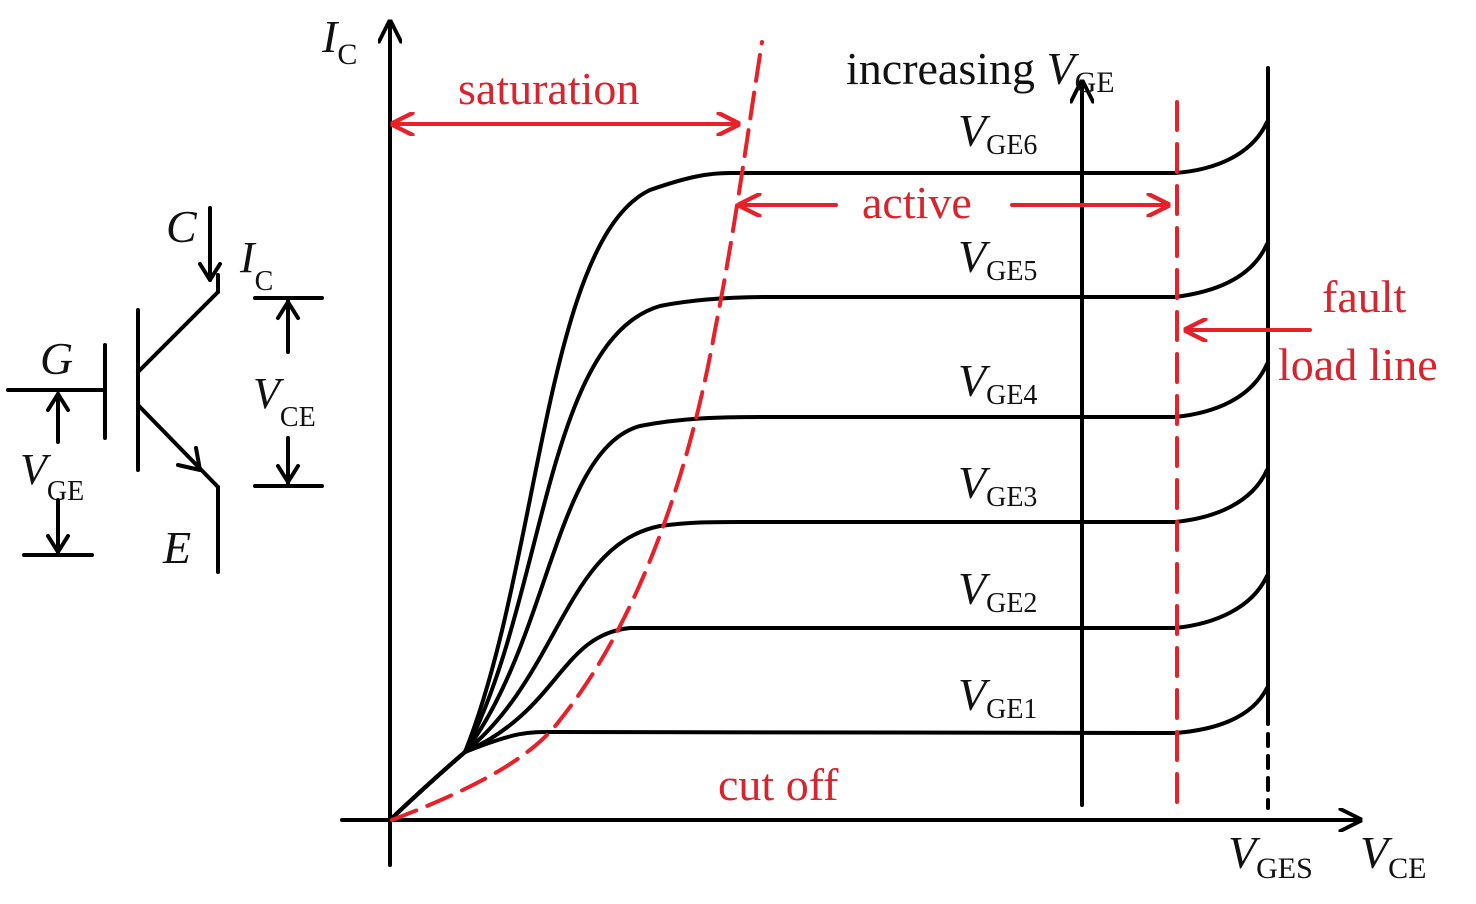 The width and height of the screenshot is (1476, 904). Describe the element at coordinates (176, 547) in the screenshot. I see `emitter-label: E` at that location.